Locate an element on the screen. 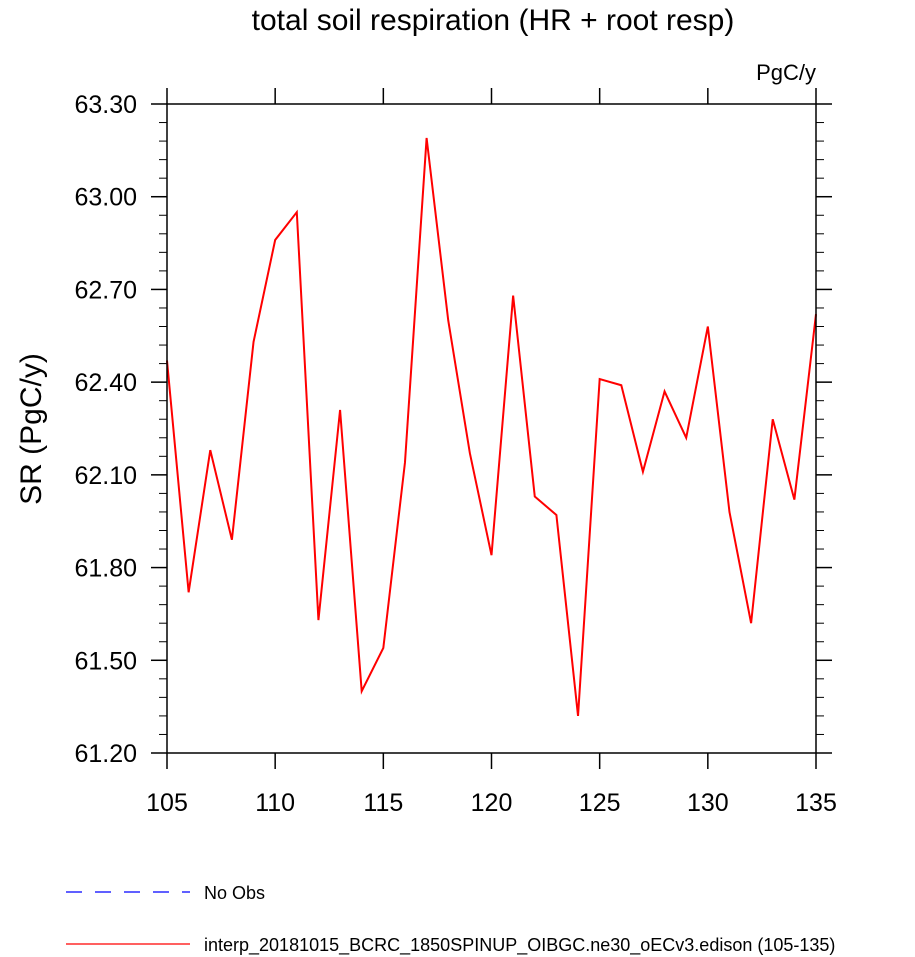  y-tick-label: 63.30 is located at coordinates (105, 105).